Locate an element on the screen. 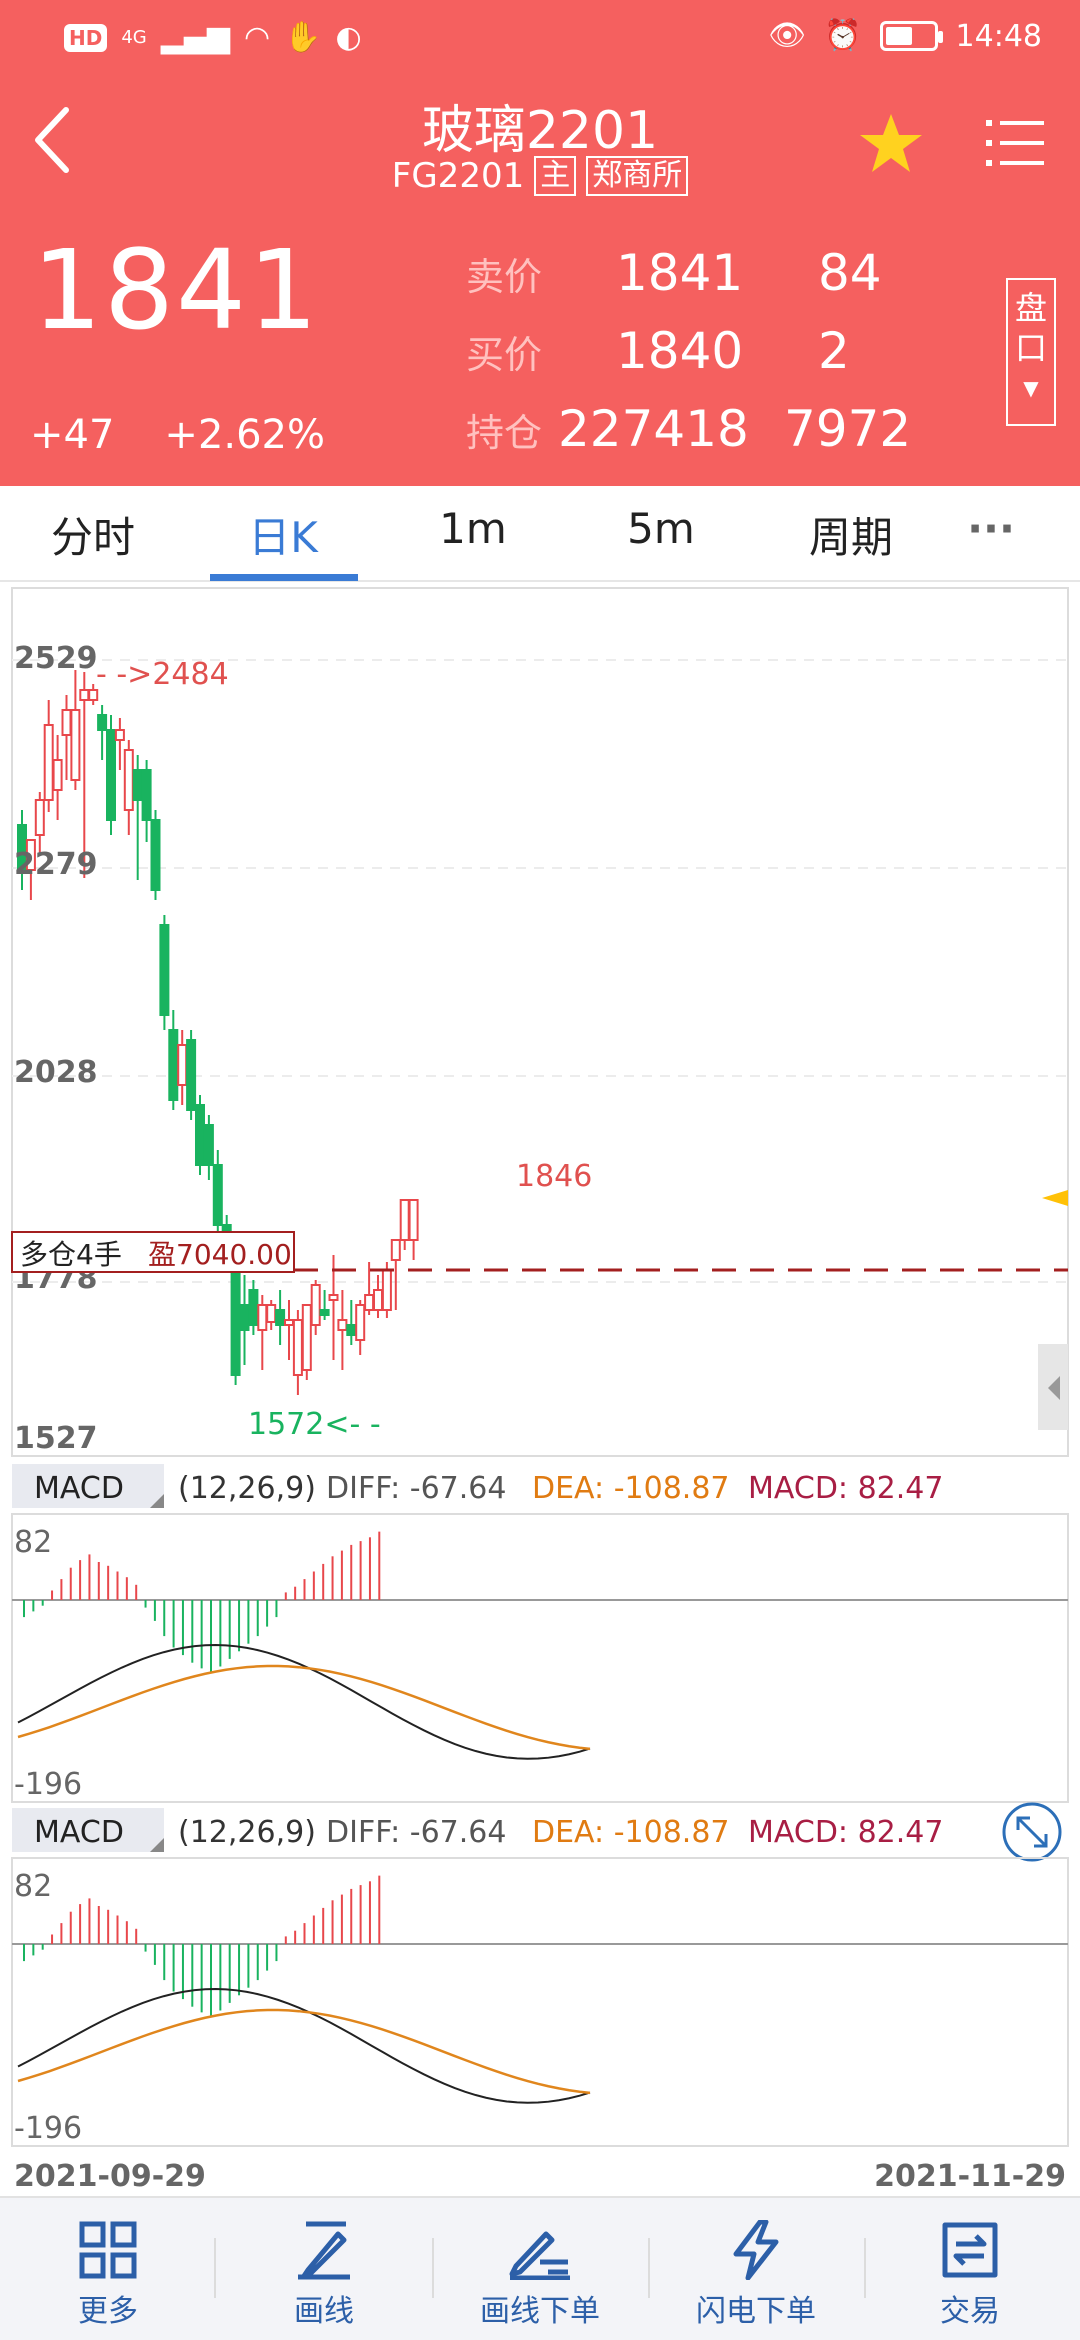 This screenshot has height=2340, width=1080. battery-icon is located at coordinates (911, 36).